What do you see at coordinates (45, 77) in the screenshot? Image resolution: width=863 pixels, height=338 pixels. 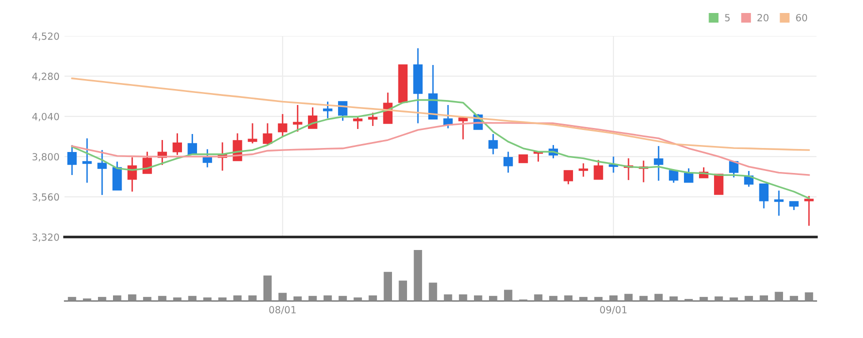 I see `y-tick-label: 4,280` at bounding box center [45, 77].